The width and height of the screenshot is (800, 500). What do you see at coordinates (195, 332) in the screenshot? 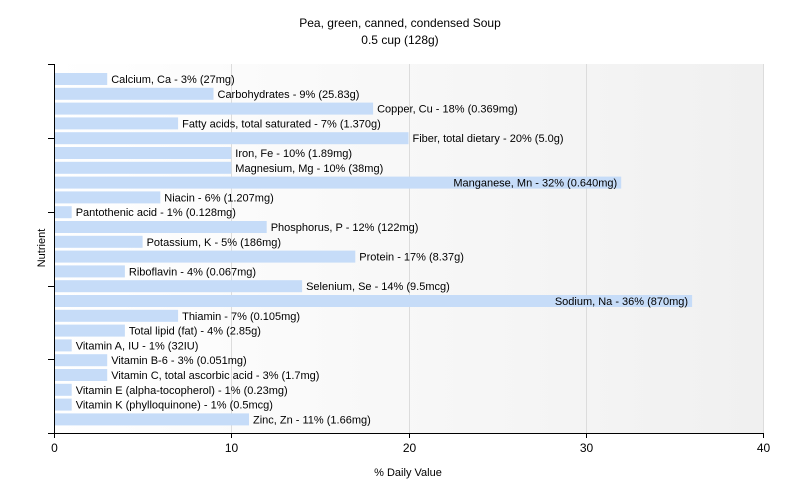
I see `bar-label: Total lipid (fat) - 4% (2.85g)` at bounding box center [195, 332].